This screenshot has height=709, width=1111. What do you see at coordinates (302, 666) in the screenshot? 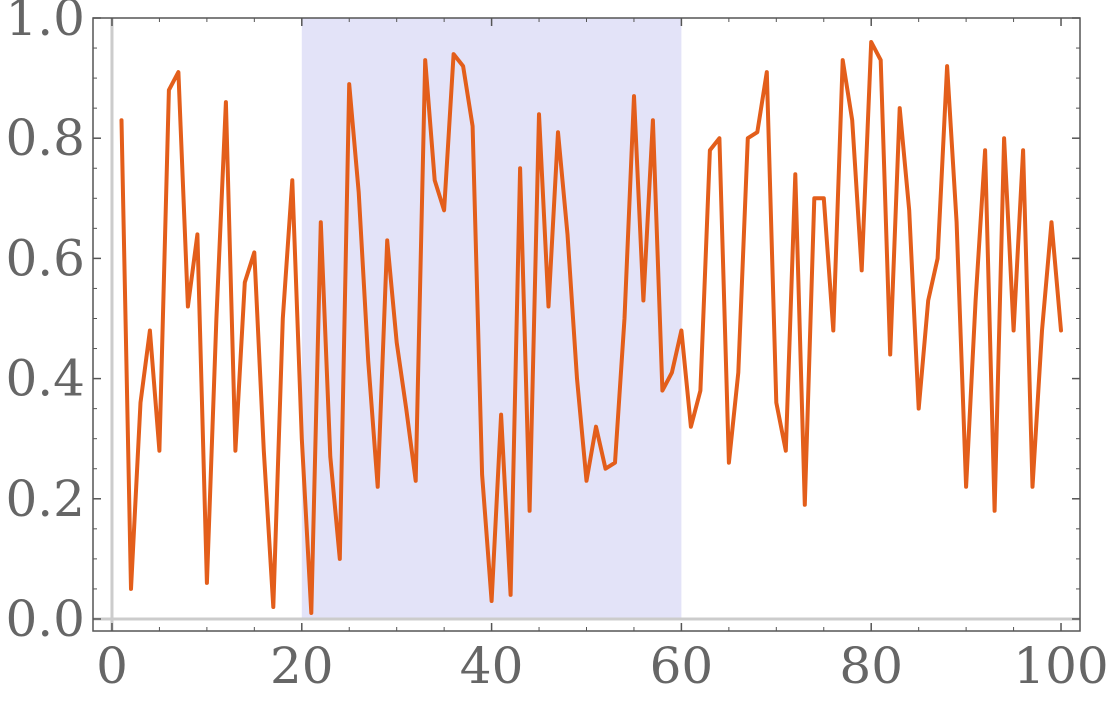
I see `x-tick-label: 20` at bounding box center [302, 666].